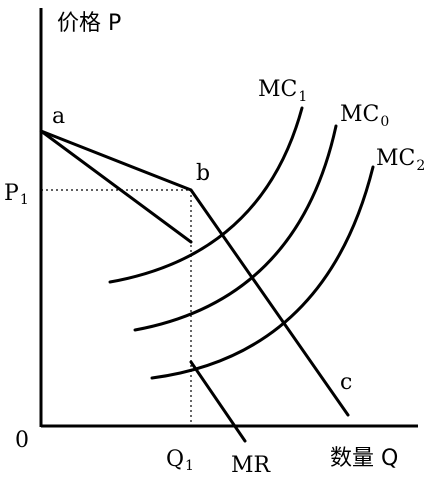 This screenshot has height=482, width=430. I want to click on p1-label: P1, so click(16, 194).